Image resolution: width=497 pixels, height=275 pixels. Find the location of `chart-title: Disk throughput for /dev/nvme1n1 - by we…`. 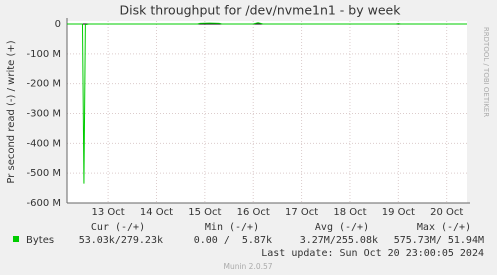

chart-title: Disk throughput for /dev/nvme1n1 - by we… is located at coordinates (261, 10).